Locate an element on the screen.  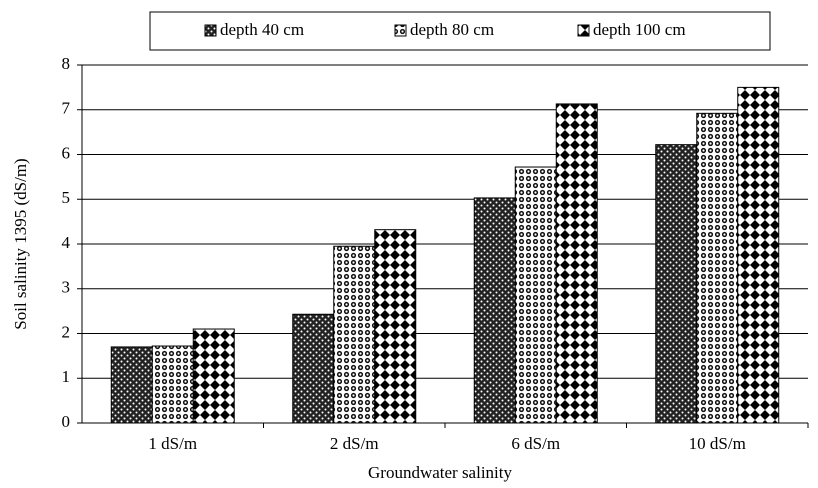
y-tick-label: 7 is located at coordinates (66, 108).